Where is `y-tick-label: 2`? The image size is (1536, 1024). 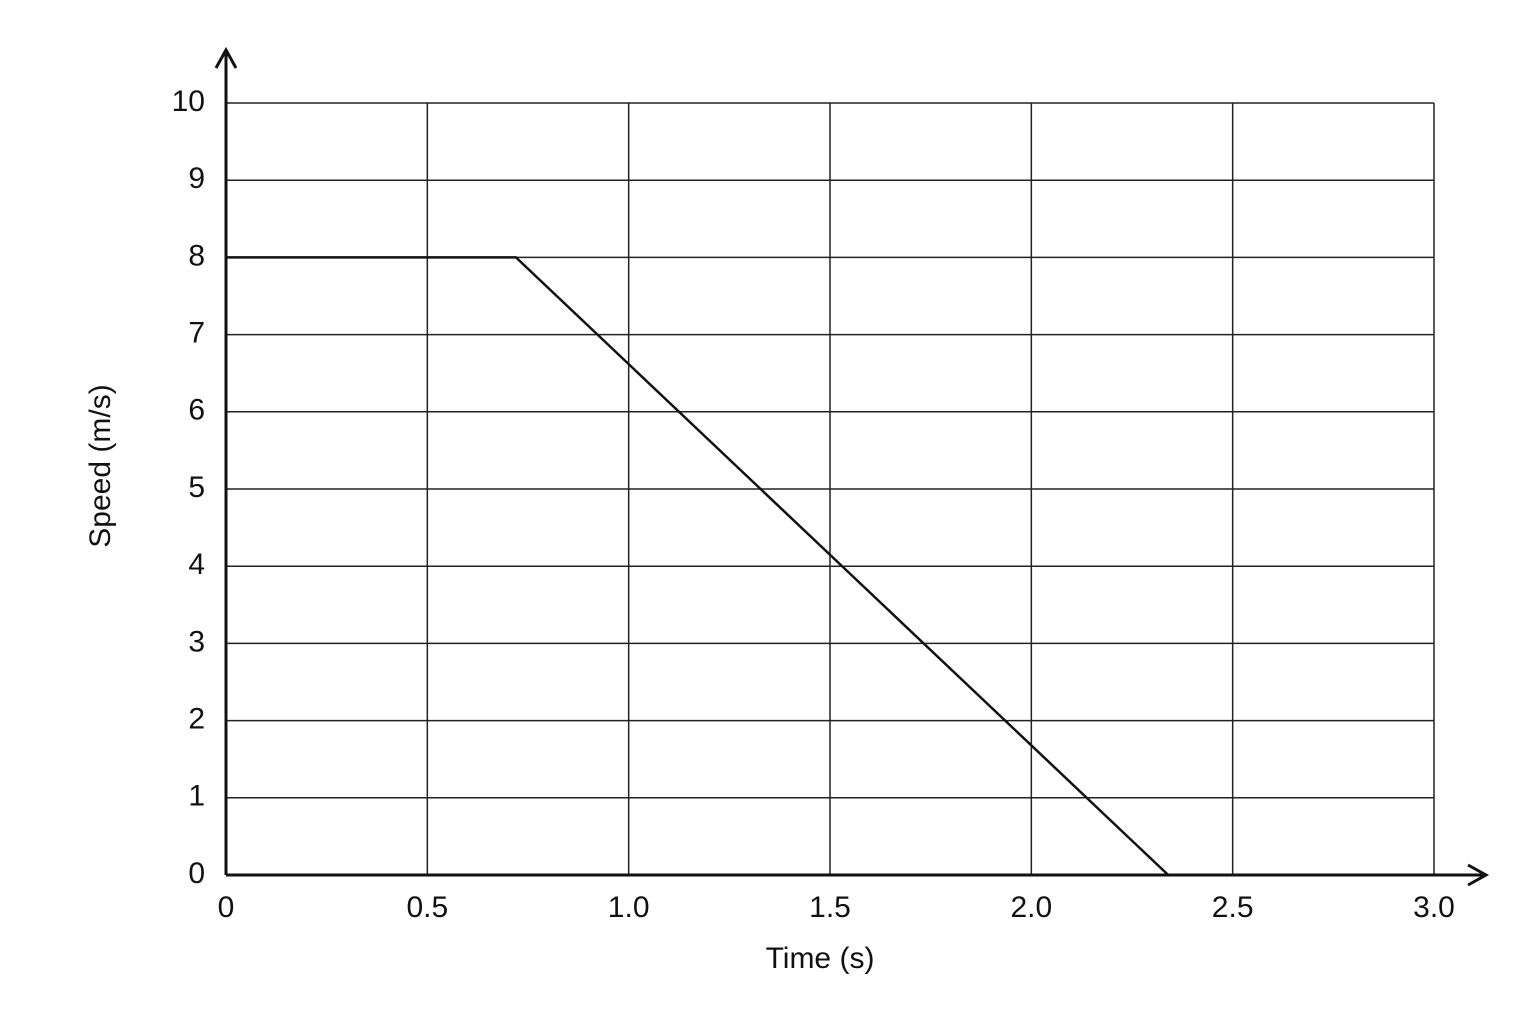
y-tick-label: 2 is located at coordinates (196, 719).